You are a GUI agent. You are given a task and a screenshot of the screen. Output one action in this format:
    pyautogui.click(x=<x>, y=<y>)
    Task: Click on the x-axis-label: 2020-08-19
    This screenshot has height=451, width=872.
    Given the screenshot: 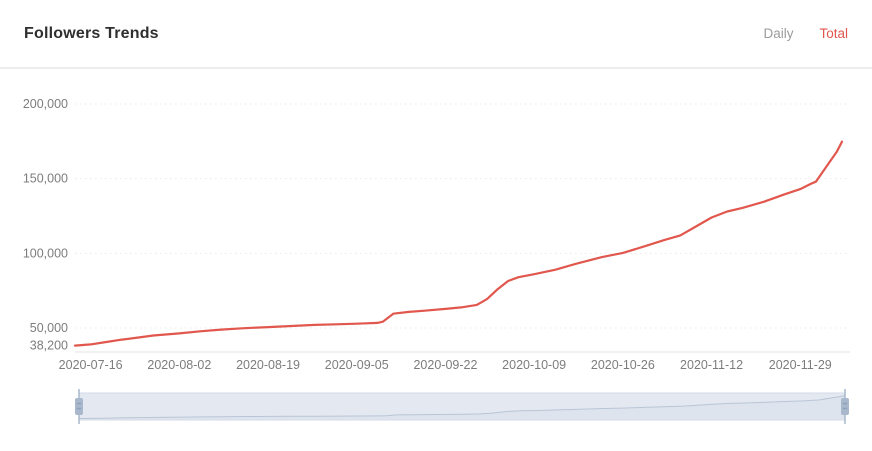 What is the action you would take?
    pyautogui.click(x=268, y=365)
    